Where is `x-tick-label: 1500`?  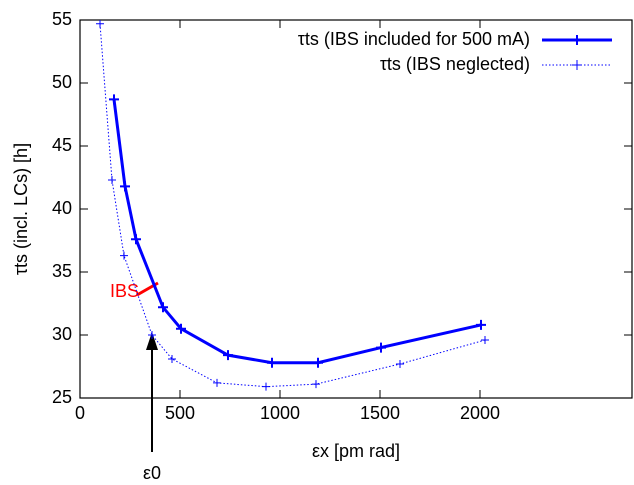 x-tick-label: 1500 is located at coordinates (380, 413).